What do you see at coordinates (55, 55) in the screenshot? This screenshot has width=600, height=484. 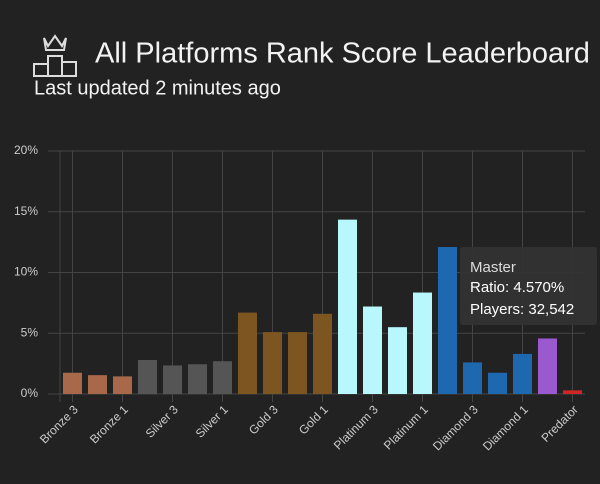 I see `podium-icon` at bounding box center [55, 55].